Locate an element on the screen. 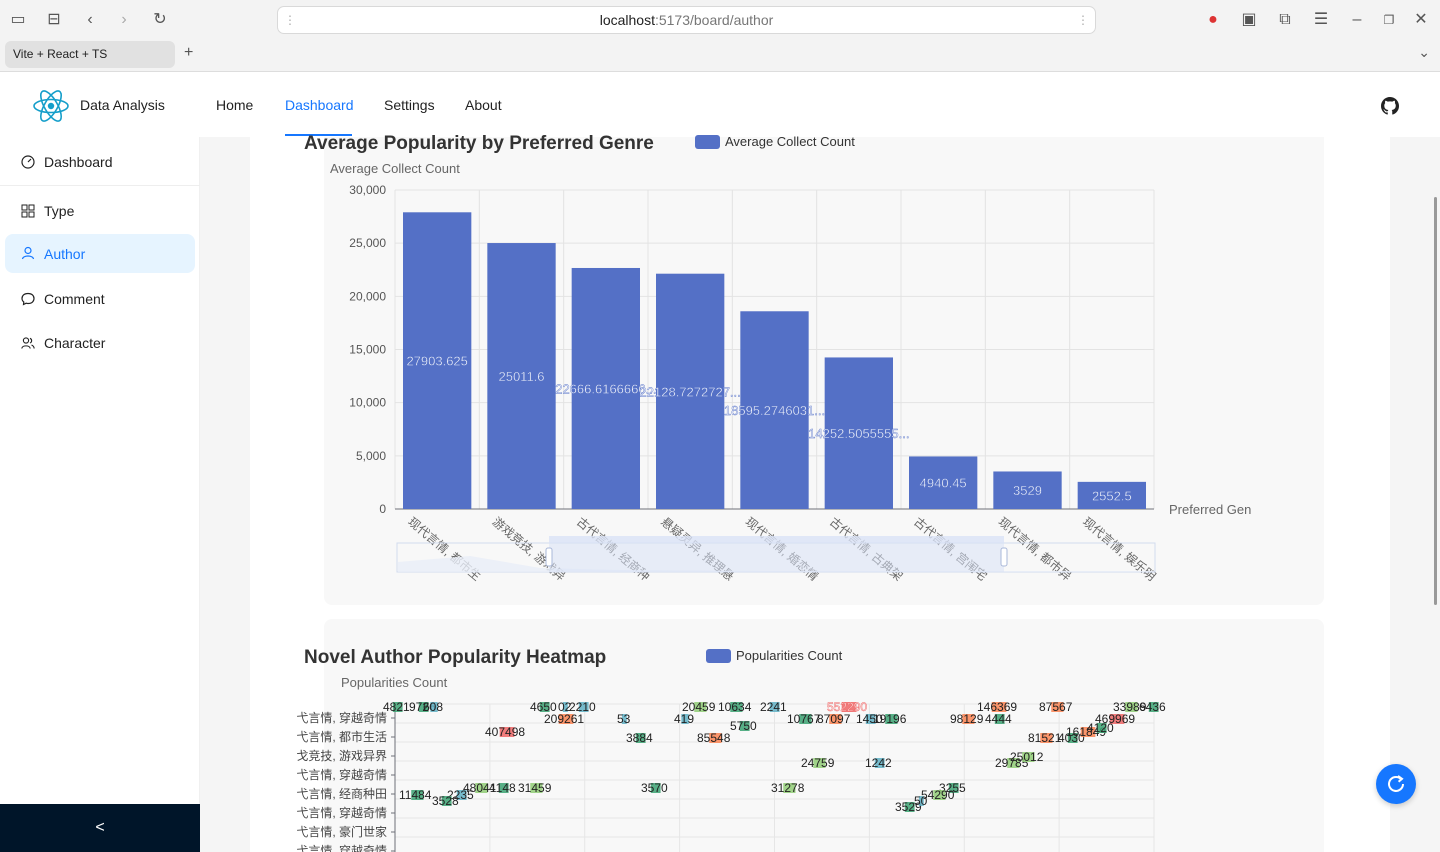 The image size is (1440, 852). nav-home: Home is located at coordinates (235, 105).